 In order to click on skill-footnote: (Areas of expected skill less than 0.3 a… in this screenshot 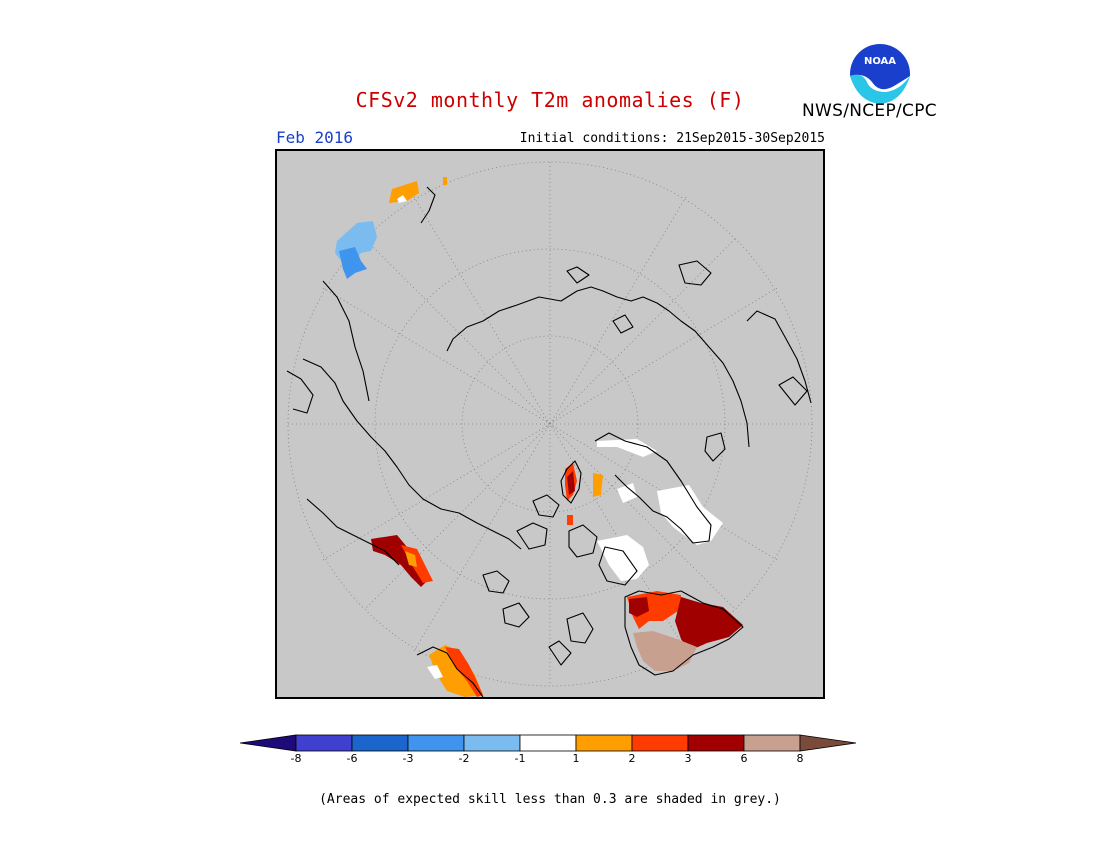, I will do `click(550, 799)`.